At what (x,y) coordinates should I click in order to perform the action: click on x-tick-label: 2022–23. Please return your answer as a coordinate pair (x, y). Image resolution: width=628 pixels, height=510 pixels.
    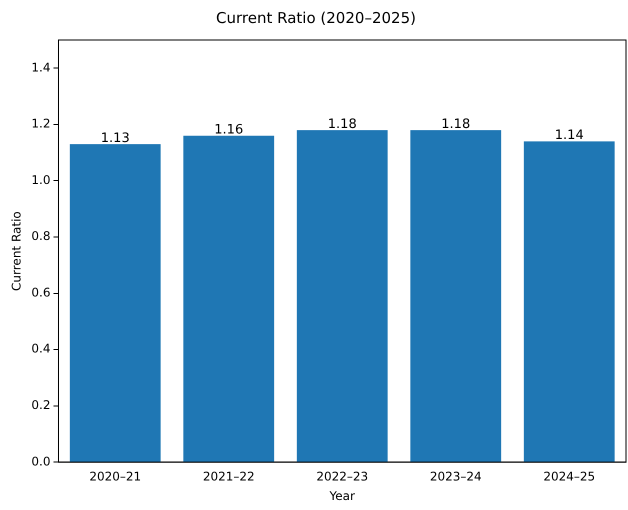
    Looking at the image, I should click on (342, 477).